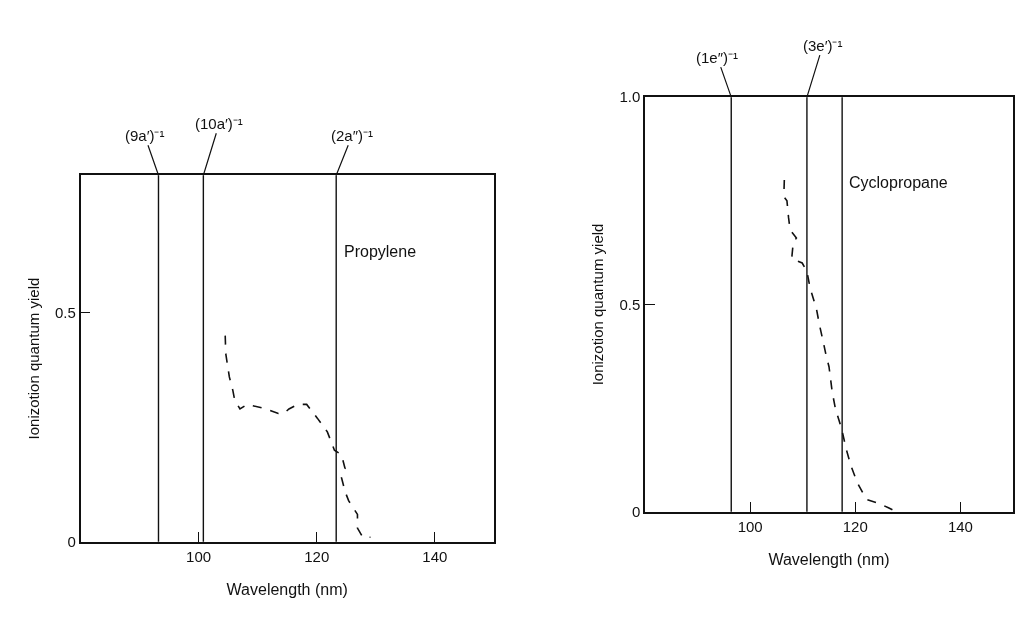 The width and height of the screenshot is (1028, 638). I want to click on ref-line-label: (9a′)⁻¹, so click(145, 135).